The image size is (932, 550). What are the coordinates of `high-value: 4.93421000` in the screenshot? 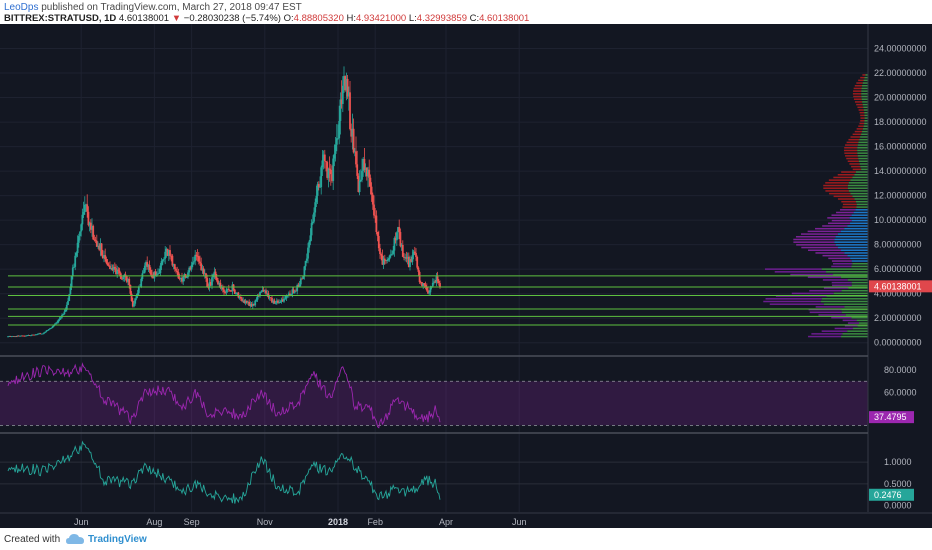 It's located at (381, 18).